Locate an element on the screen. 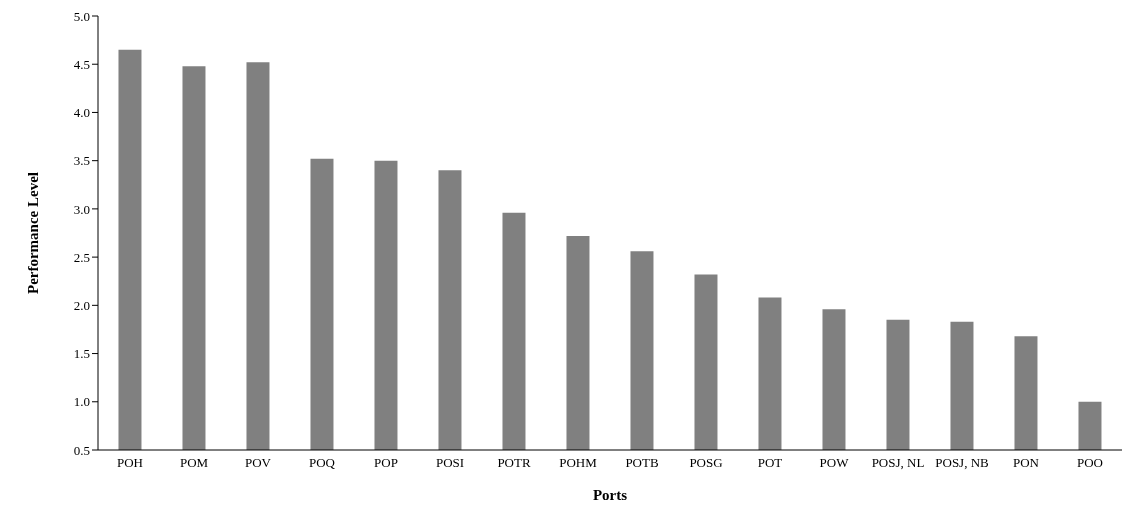 This screenshot has width=1140, height=528. y-axis-title: Performance Level is located at coordinates (33, 233).